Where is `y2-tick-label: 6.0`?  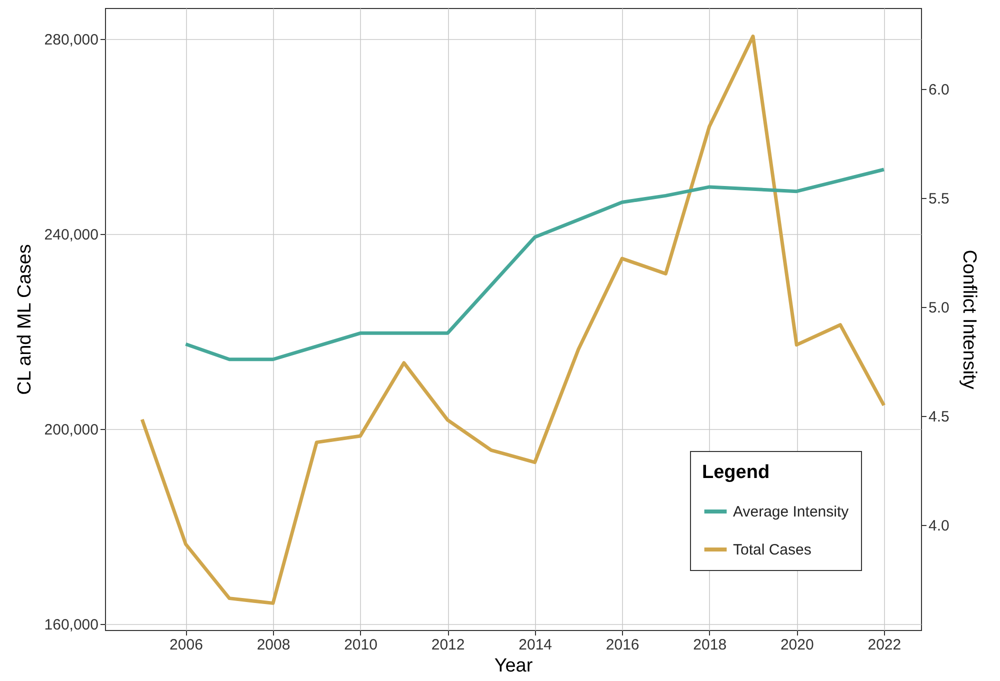 y2-tick-label: 6.0 is located at coordinates (939, 89).